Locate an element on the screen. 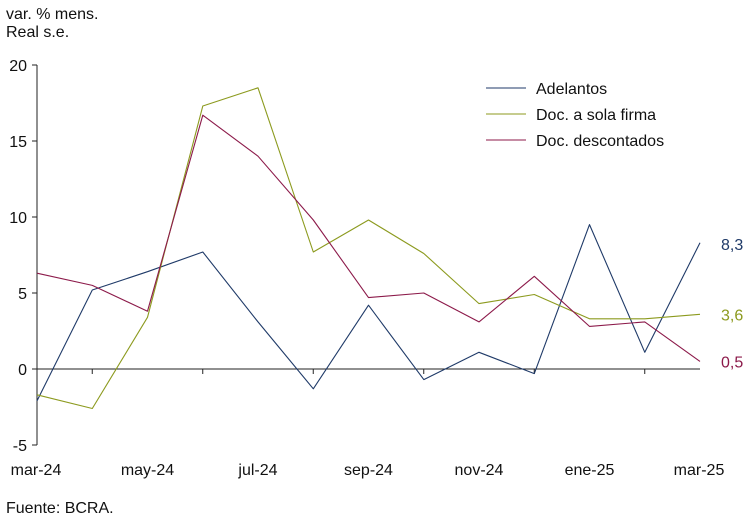 The image size is (752, 525). legend-label: Doc. a sola firma is located at coordinates (596, 115).